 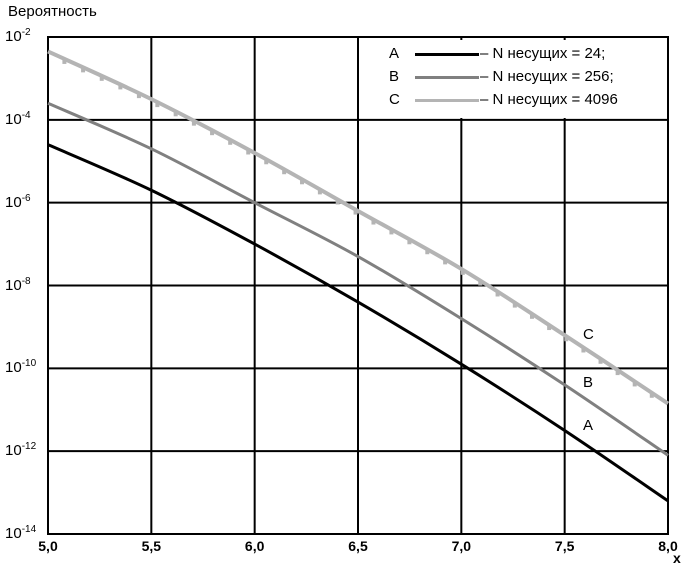 What do you see at coordinates (564, 546) in the screenshot?
I see `x-tick-label: 7,5` at bounding box center [564, 546].